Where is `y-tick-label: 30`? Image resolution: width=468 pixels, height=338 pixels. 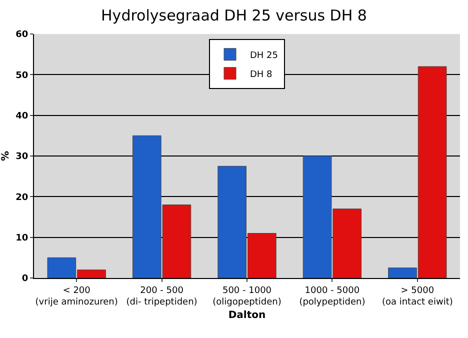
y-tick-label: 30 is located at coordinates (22, 157).